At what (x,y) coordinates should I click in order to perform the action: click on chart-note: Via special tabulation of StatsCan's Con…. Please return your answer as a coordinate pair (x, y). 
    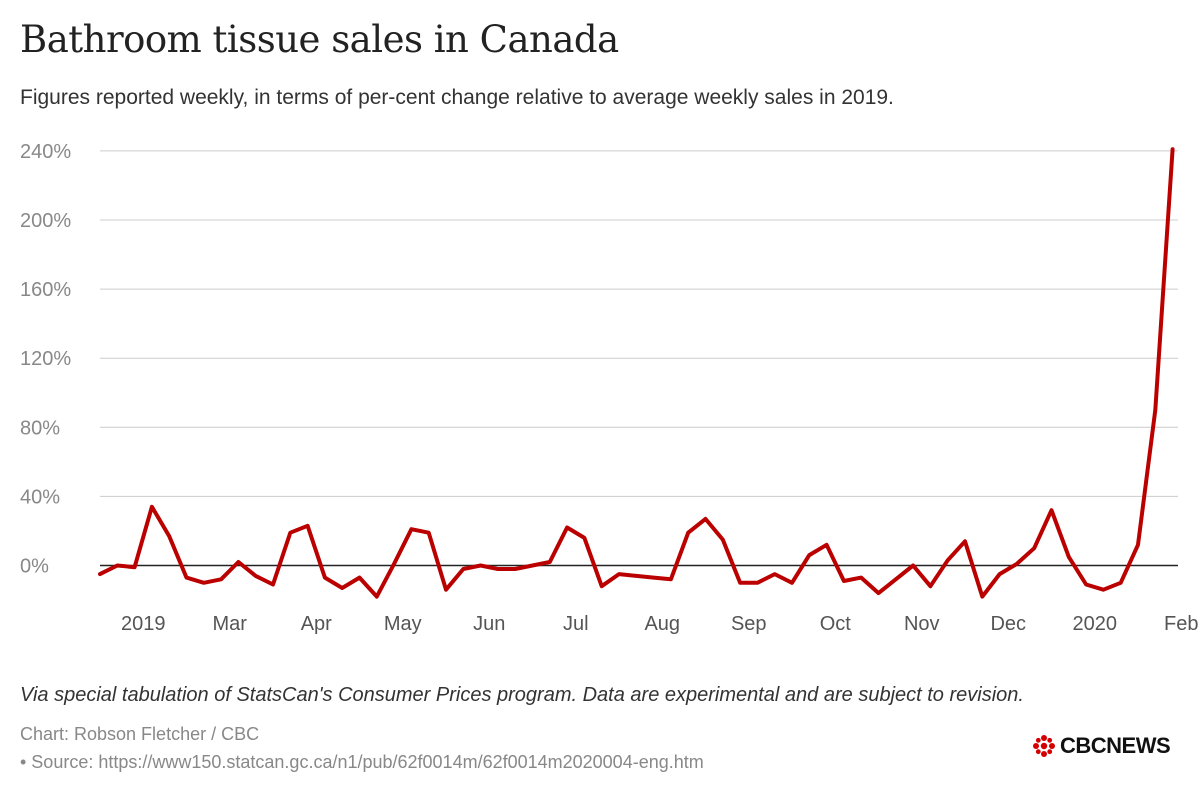
    Looking at the image, I should click on (522, 695).